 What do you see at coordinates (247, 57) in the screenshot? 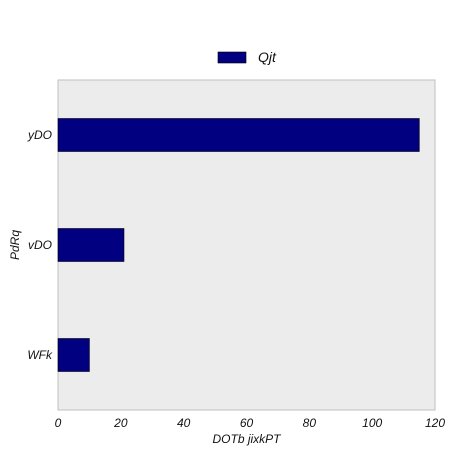
I see `legend: Qjt` at bounding box center [247, 57].